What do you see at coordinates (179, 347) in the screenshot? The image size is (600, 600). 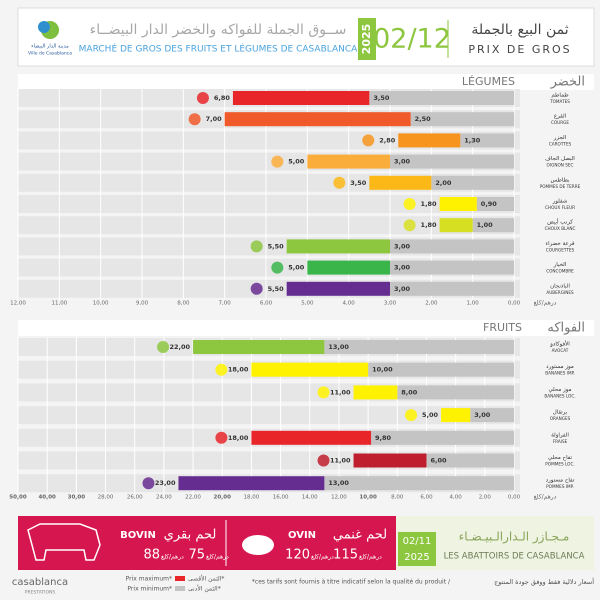 I see `max-label: 22,00` at bounding box center [179, 347].